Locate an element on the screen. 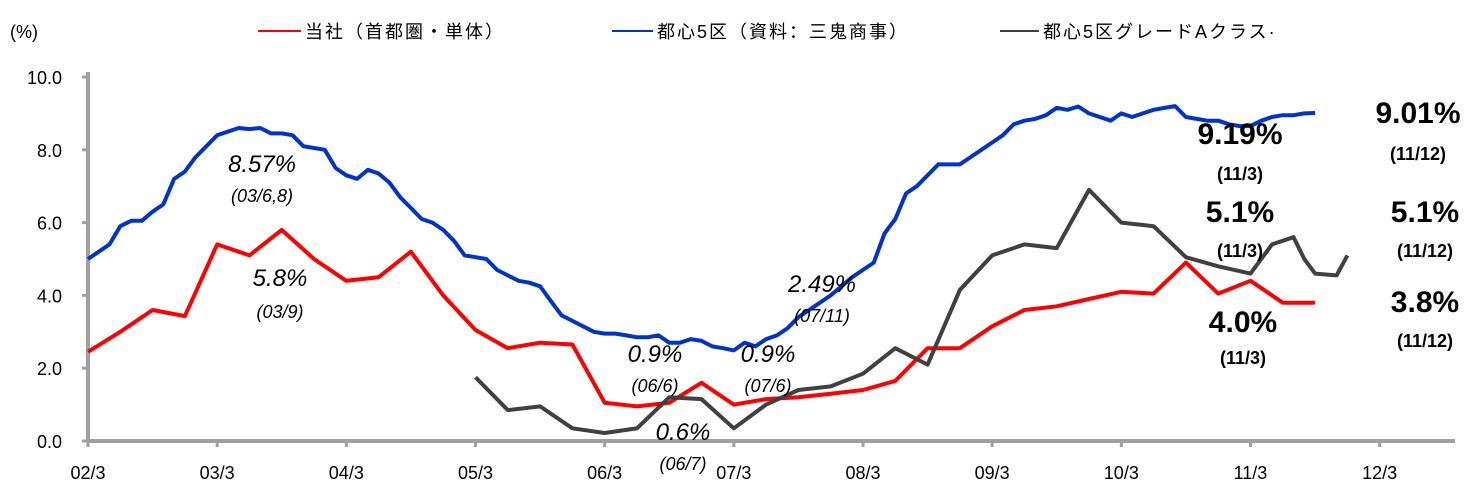  annotation: (03/6,8) is located at coordinates (262, 196).